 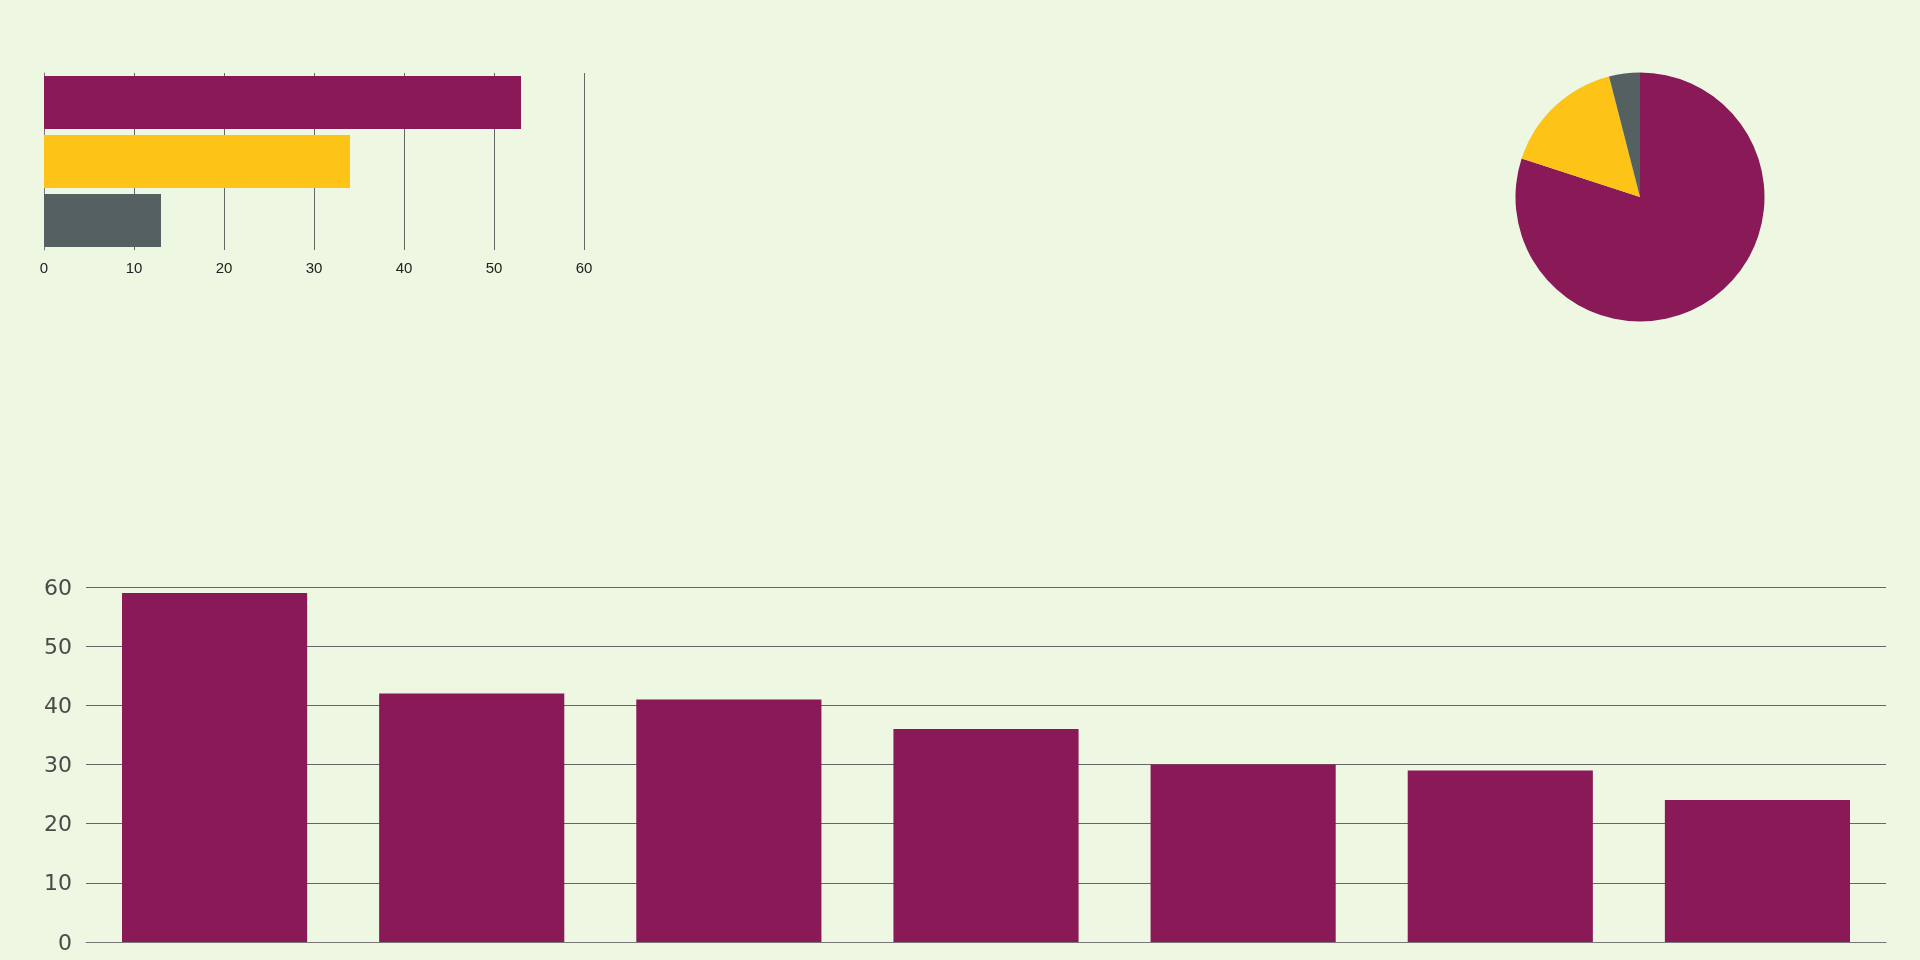 What do you see at coordinates (58, 764) in the screenshot?
I see `y-tick-label: 30` at bounding box center [58, 764].